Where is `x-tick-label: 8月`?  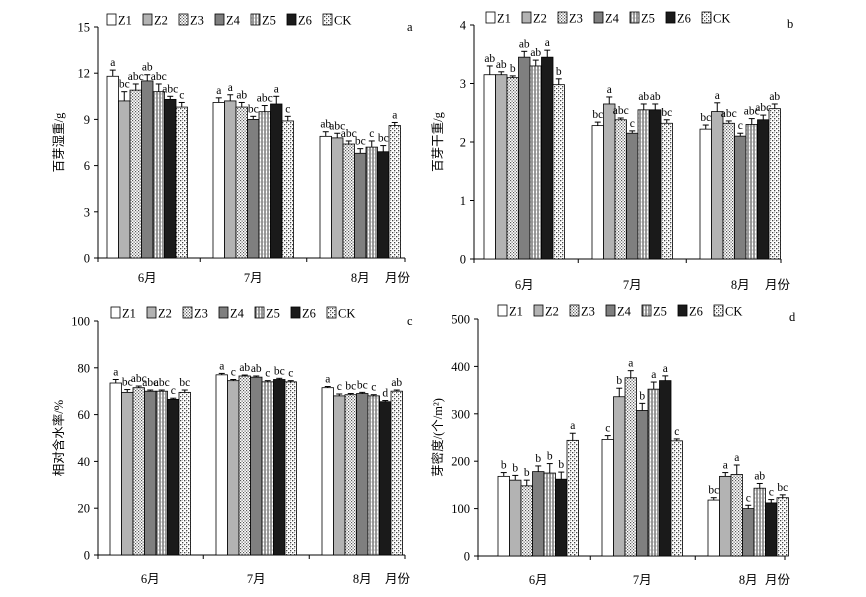
x-tick-label: 8月 is located at coordinates (740, 285).